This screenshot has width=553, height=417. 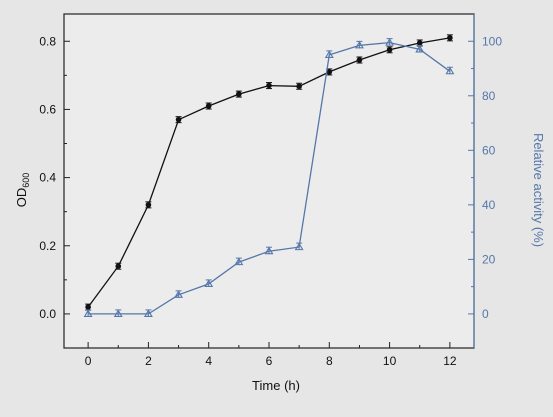 I want to click on right-axis-title: Relative activity (%), so click(x=538, y=190).